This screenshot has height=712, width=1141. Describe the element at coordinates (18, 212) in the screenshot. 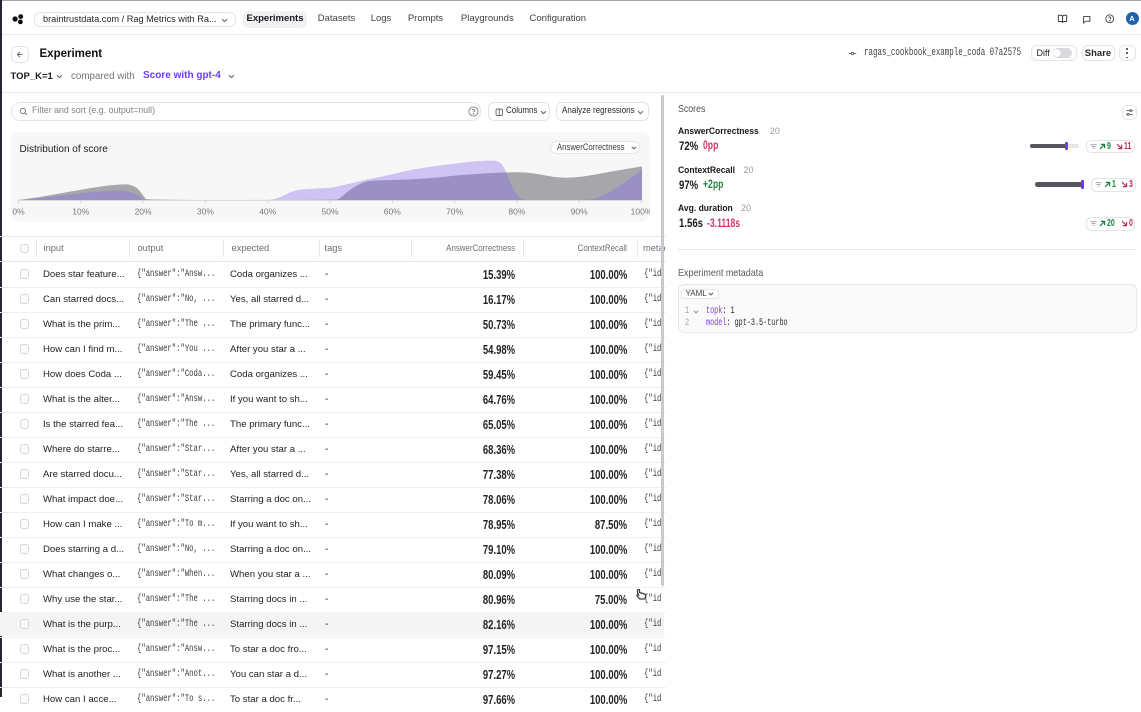

I see `svg-text: 0%` at that location.